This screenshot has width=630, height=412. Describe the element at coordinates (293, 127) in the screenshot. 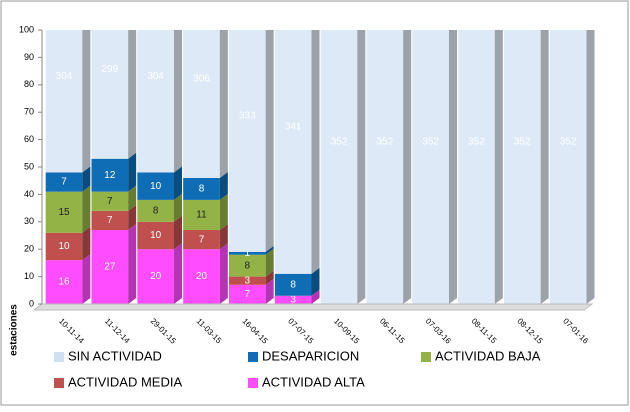

I see `data-label: 341` at that location.